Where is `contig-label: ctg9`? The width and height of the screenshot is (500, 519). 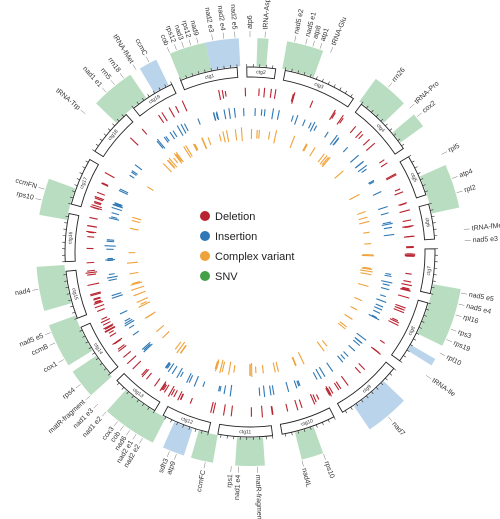
contig-label: ctg9 is located at coordinates (367, 389).